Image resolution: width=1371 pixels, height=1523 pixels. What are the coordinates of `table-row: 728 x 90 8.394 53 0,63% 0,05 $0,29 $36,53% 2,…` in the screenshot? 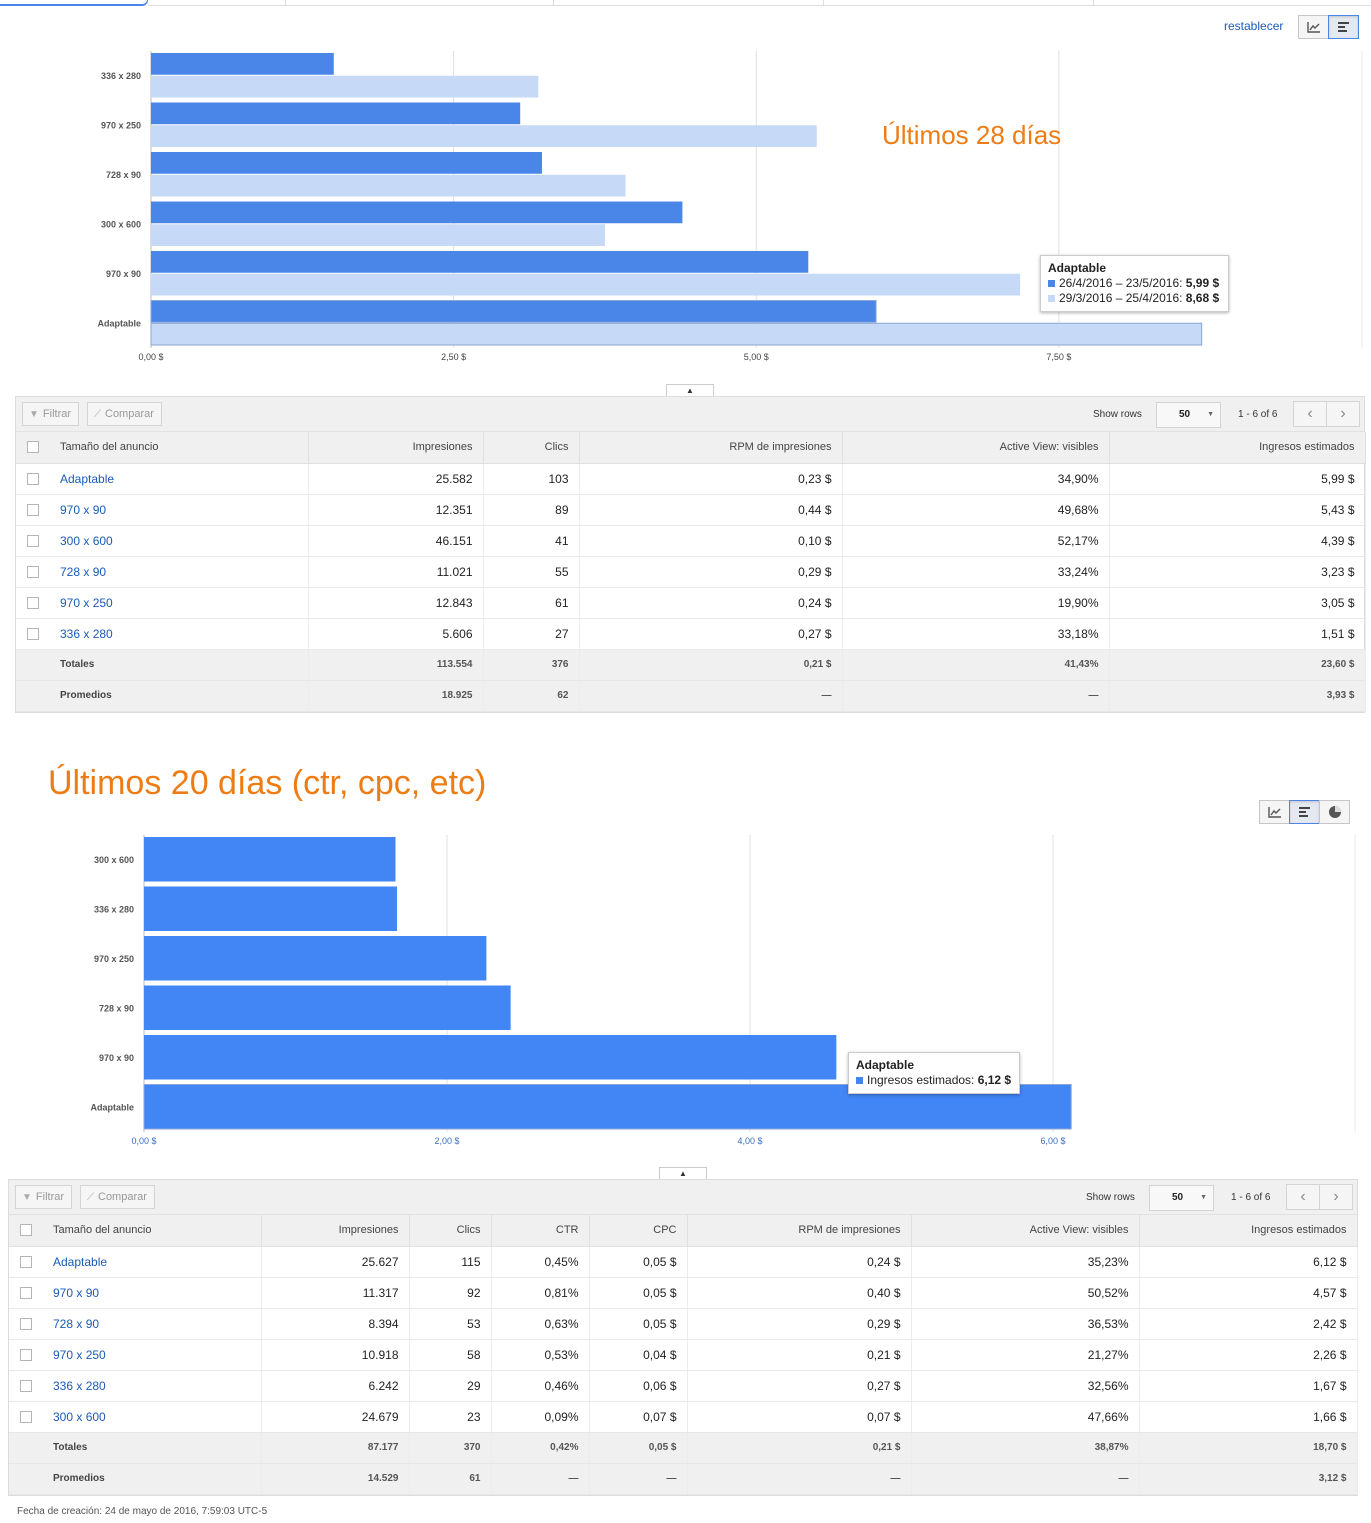 It's located at (683, 1324).